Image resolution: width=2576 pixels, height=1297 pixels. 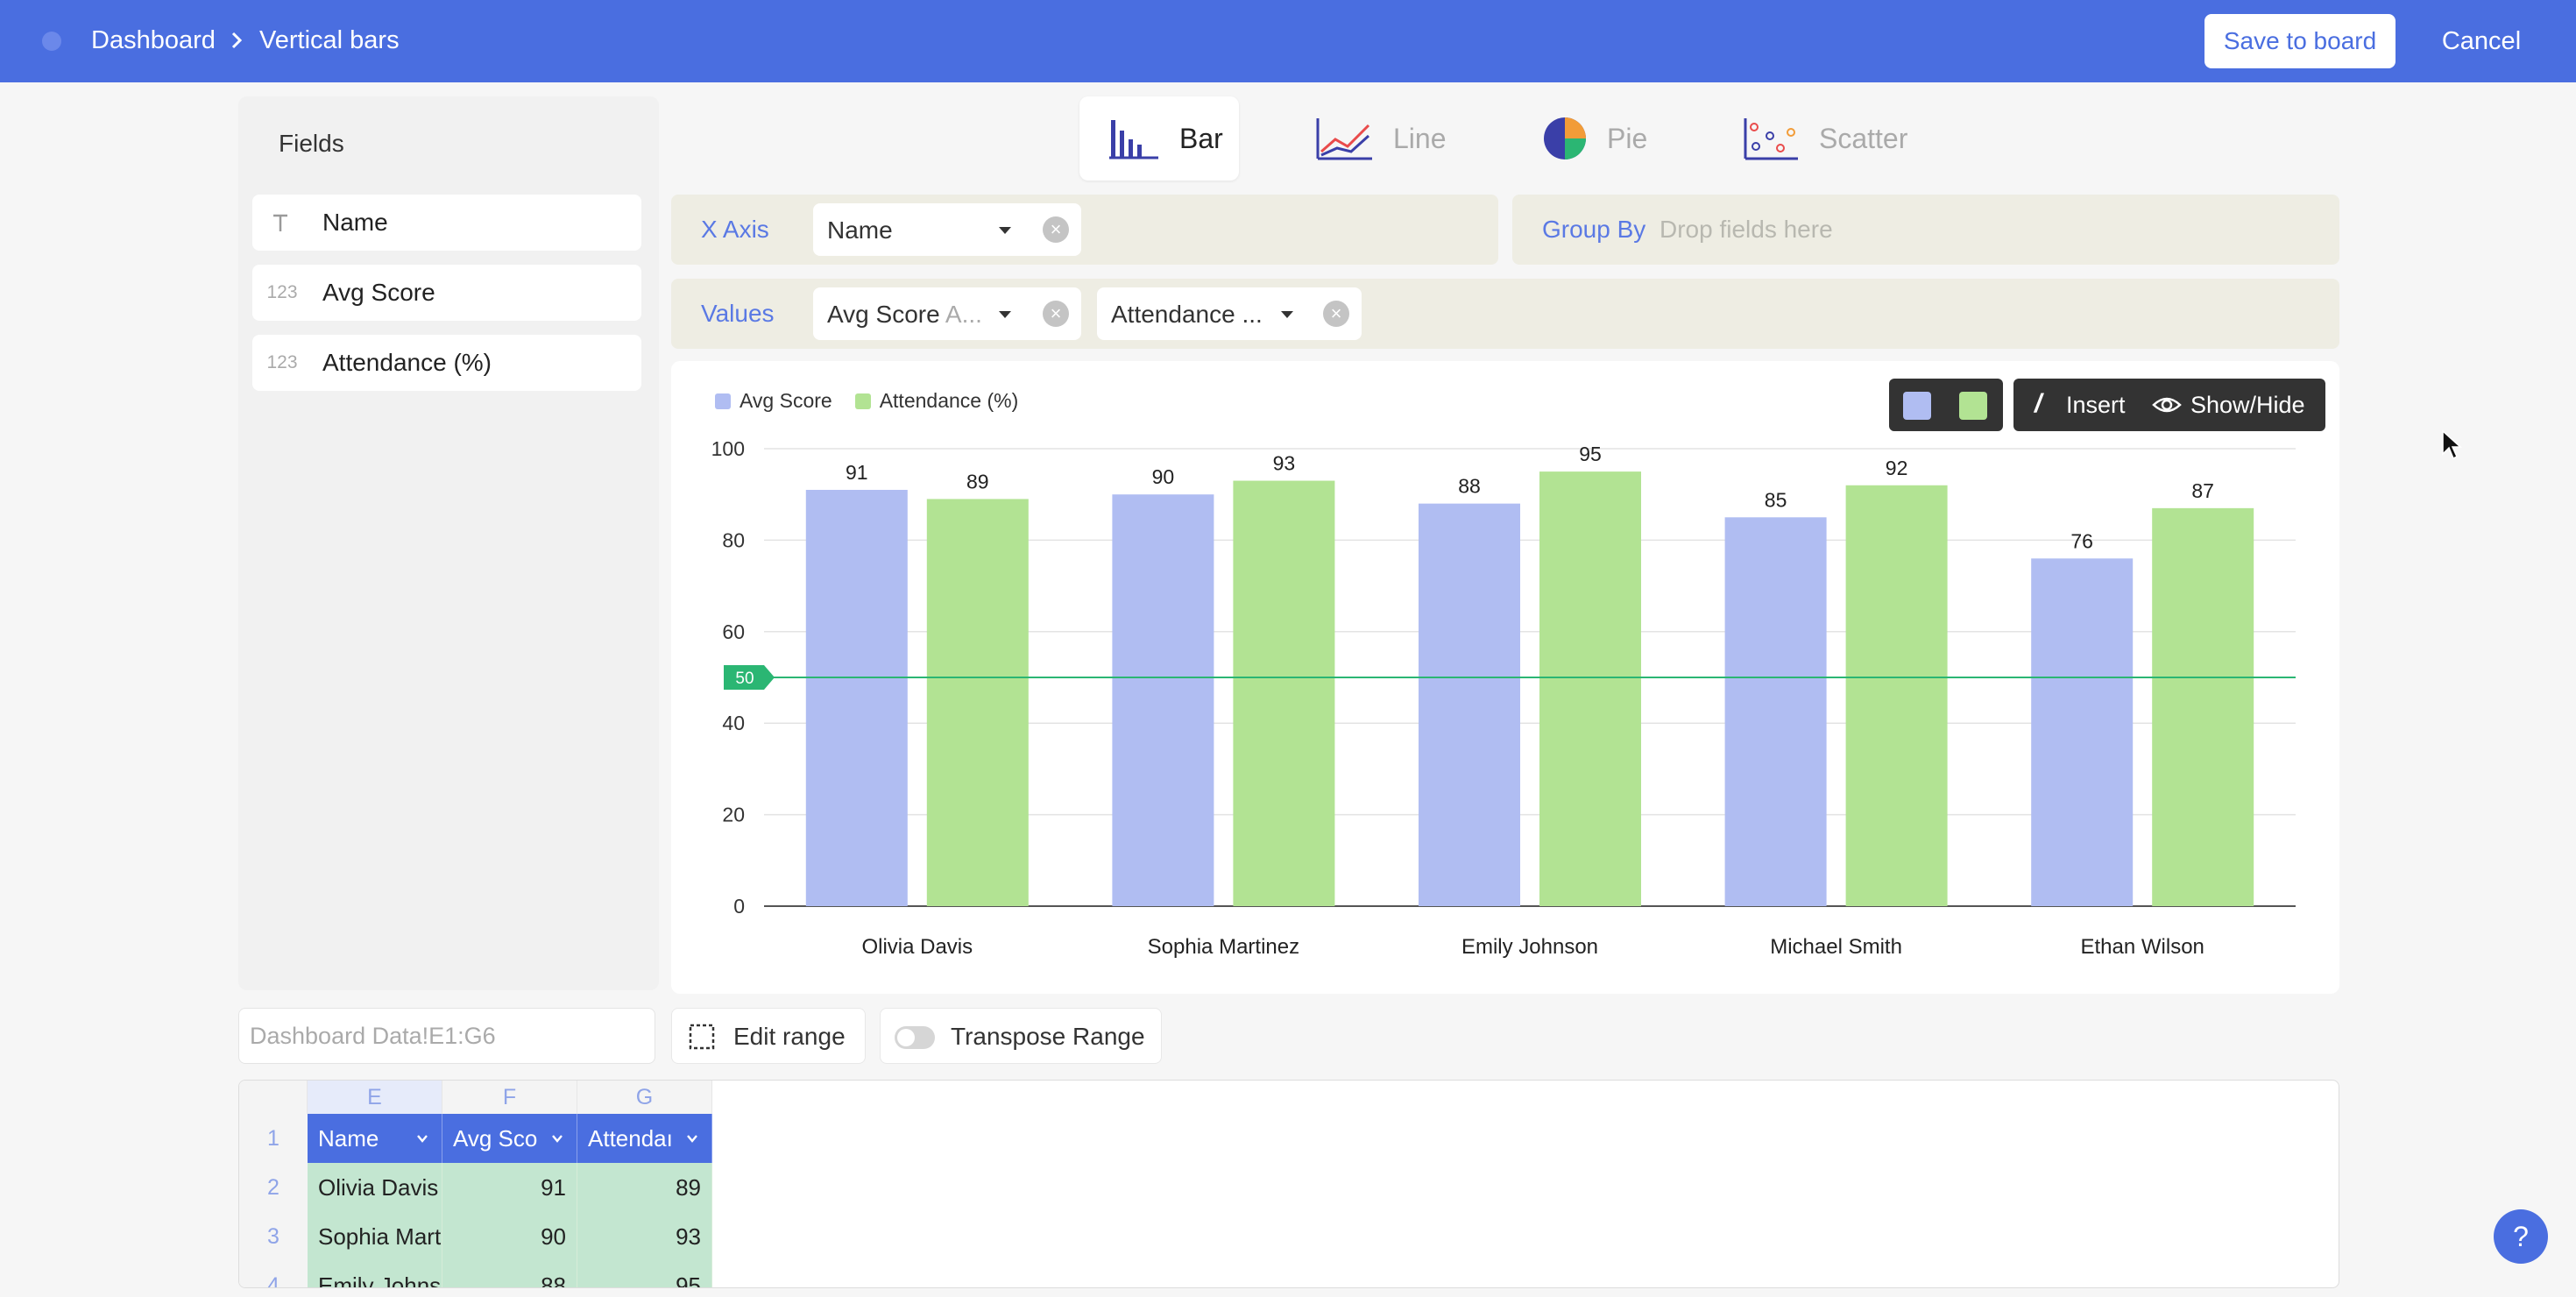 What do you see at coordinates (1201, 138) in the screenshot?
I see `tab-label: Bar` at bounding box center [1201, 138].